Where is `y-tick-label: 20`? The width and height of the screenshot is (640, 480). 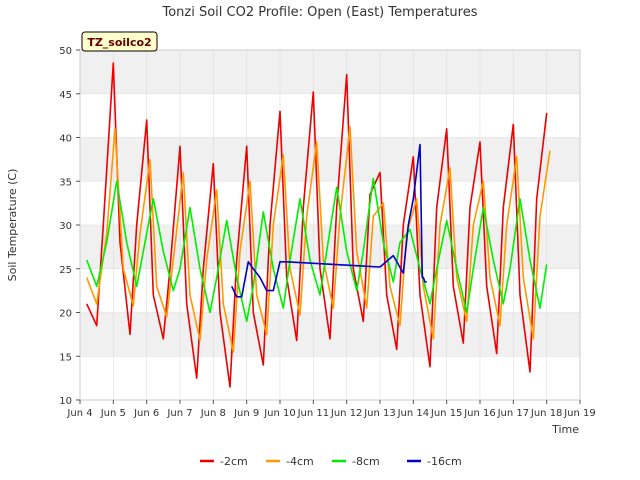
y-tick-label: 20 is located at coordinates (65, 314).